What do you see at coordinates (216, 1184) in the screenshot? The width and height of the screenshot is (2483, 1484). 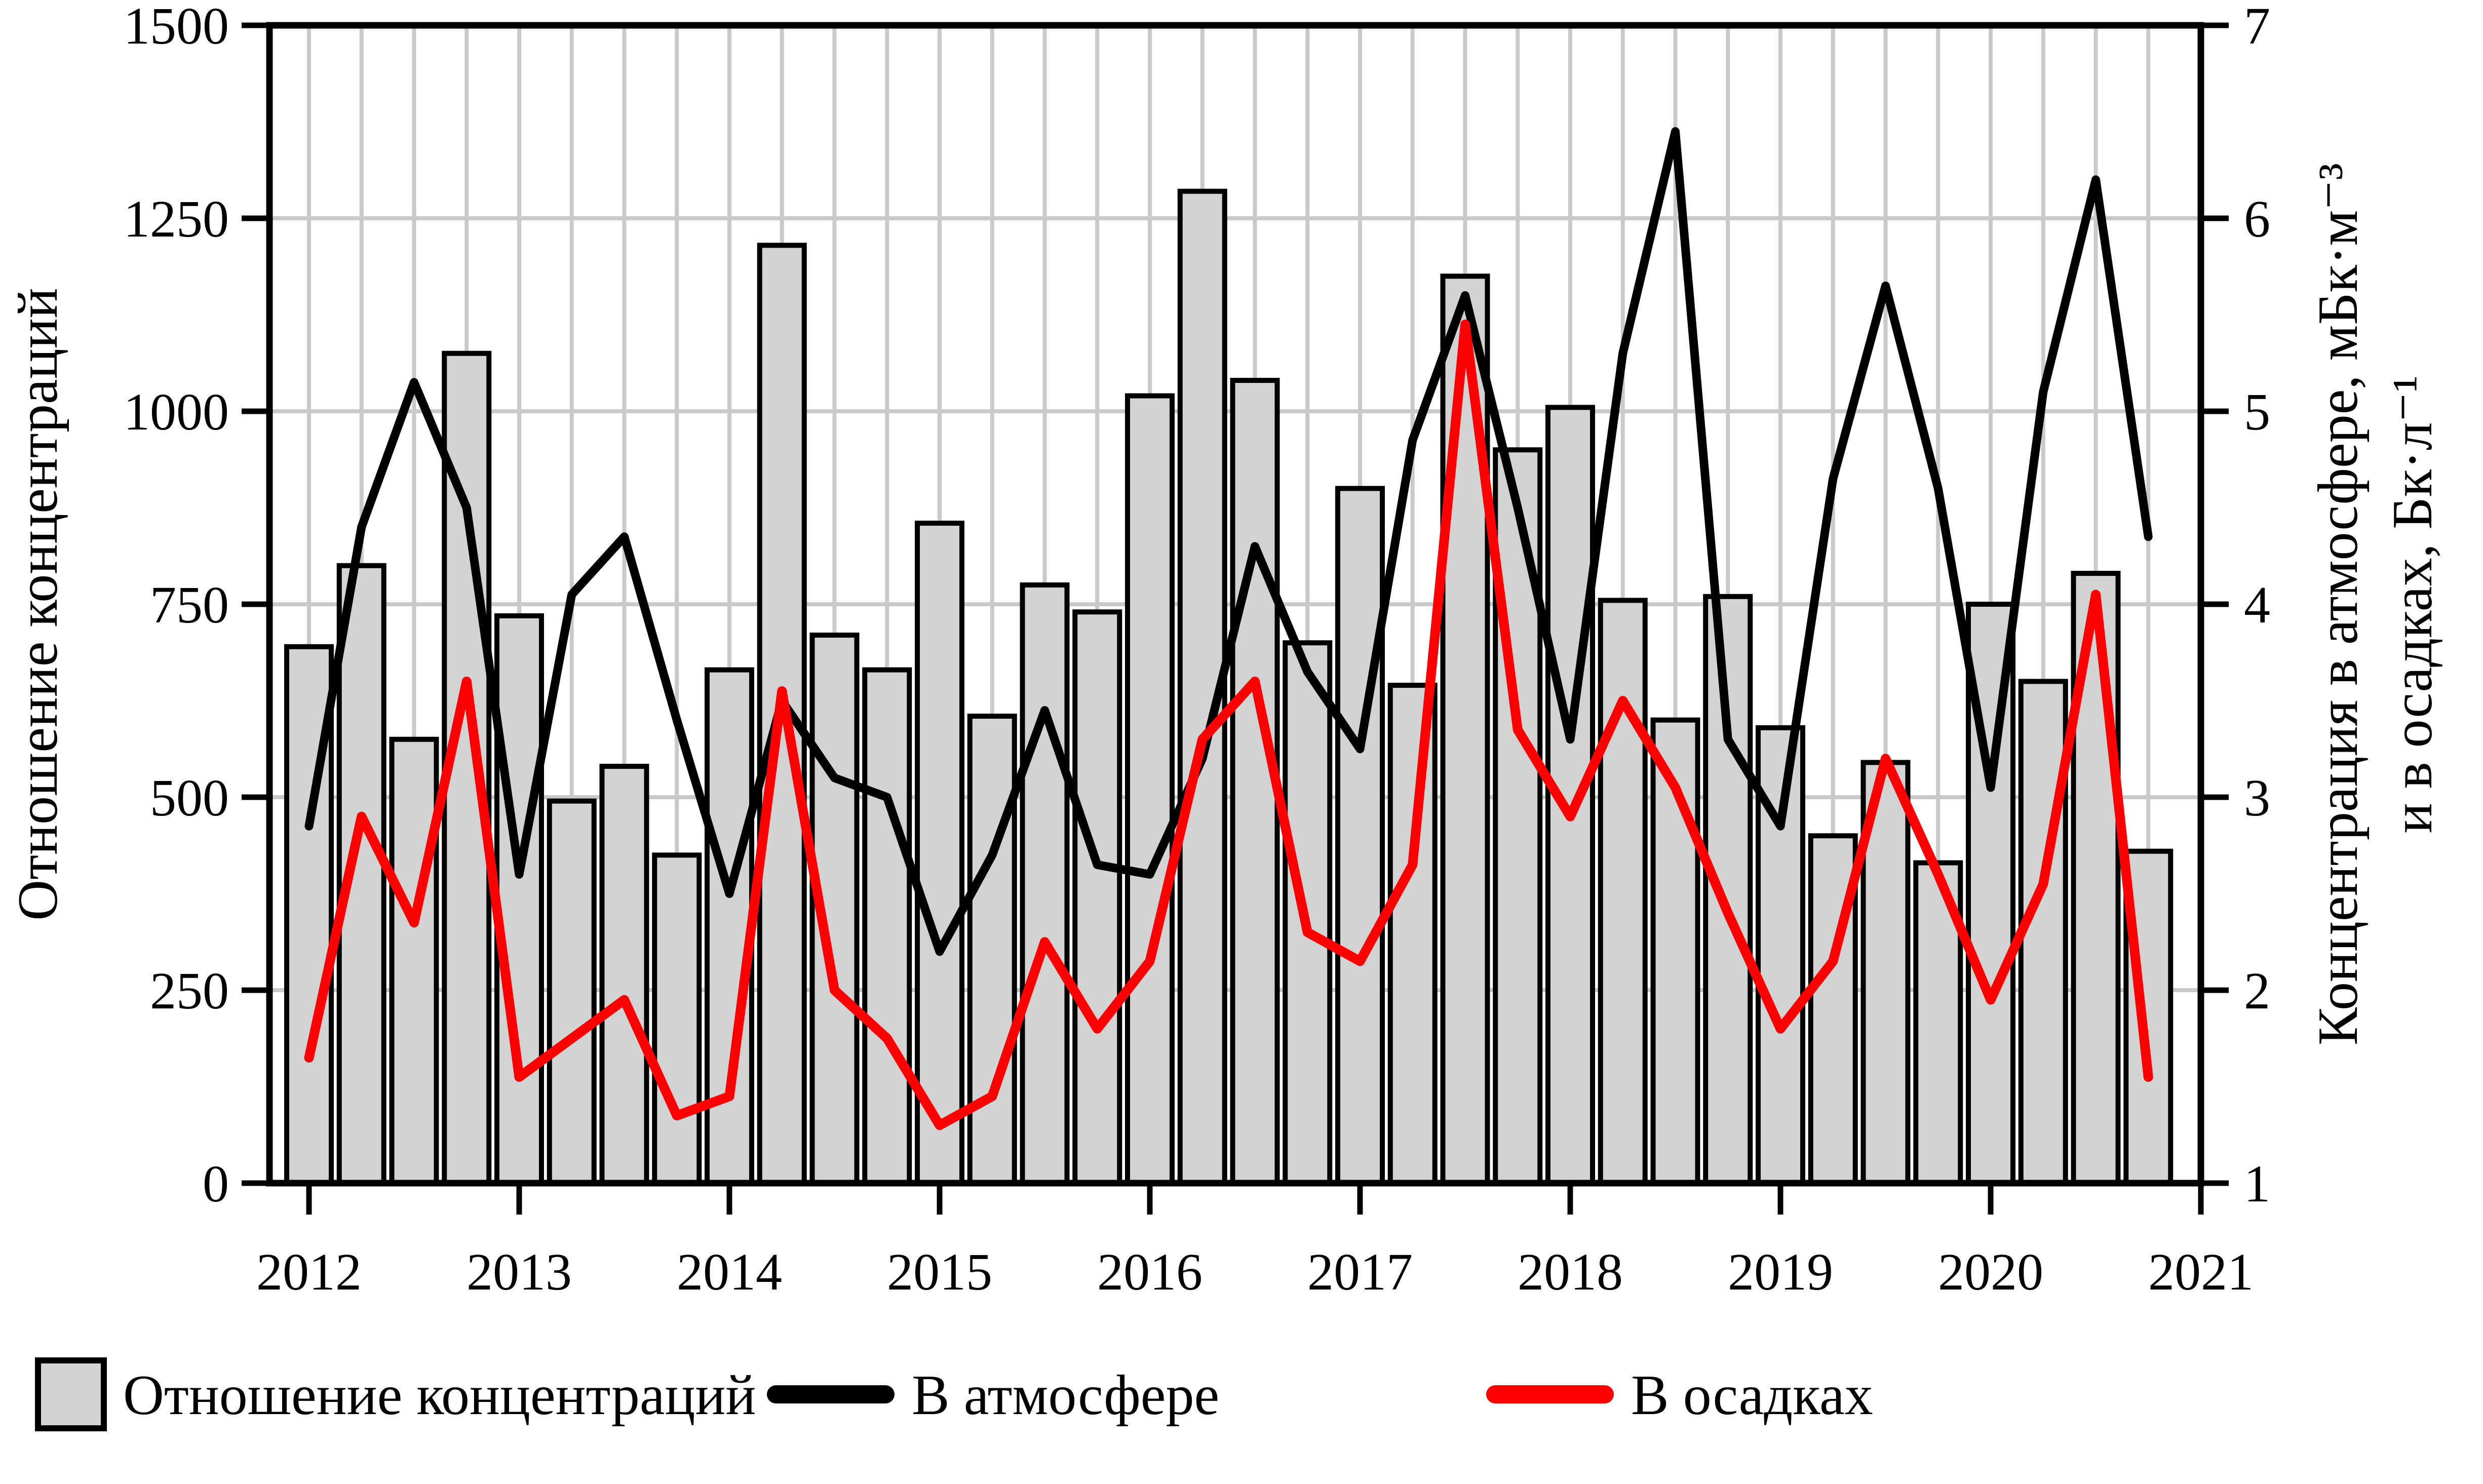 I see `left-tick-label-0: 0` at bounding box center [216, 1184].